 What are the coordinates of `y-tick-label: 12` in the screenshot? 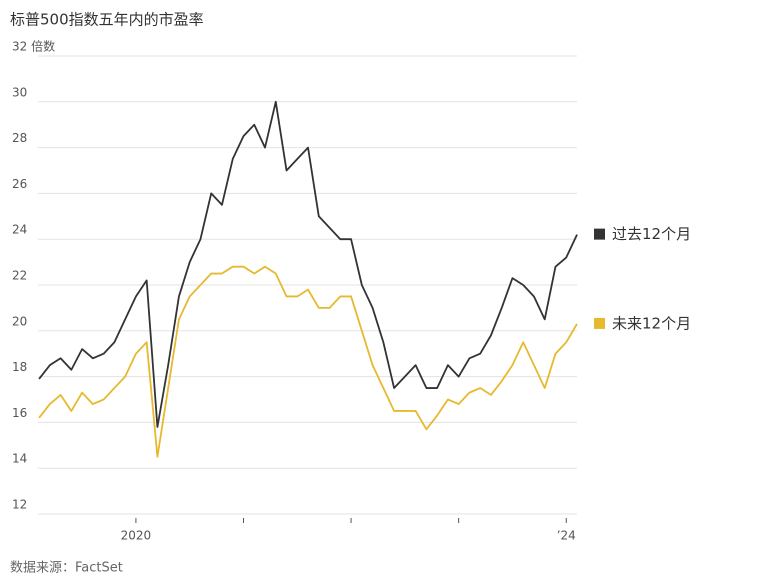 It's located at (19, 505).